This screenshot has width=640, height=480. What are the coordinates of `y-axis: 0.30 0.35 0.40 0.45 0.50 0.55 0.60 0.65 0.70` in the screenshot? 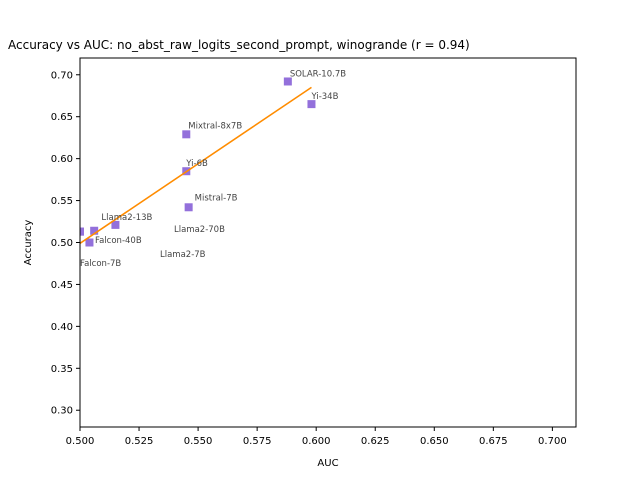 It's located at (65, 243).